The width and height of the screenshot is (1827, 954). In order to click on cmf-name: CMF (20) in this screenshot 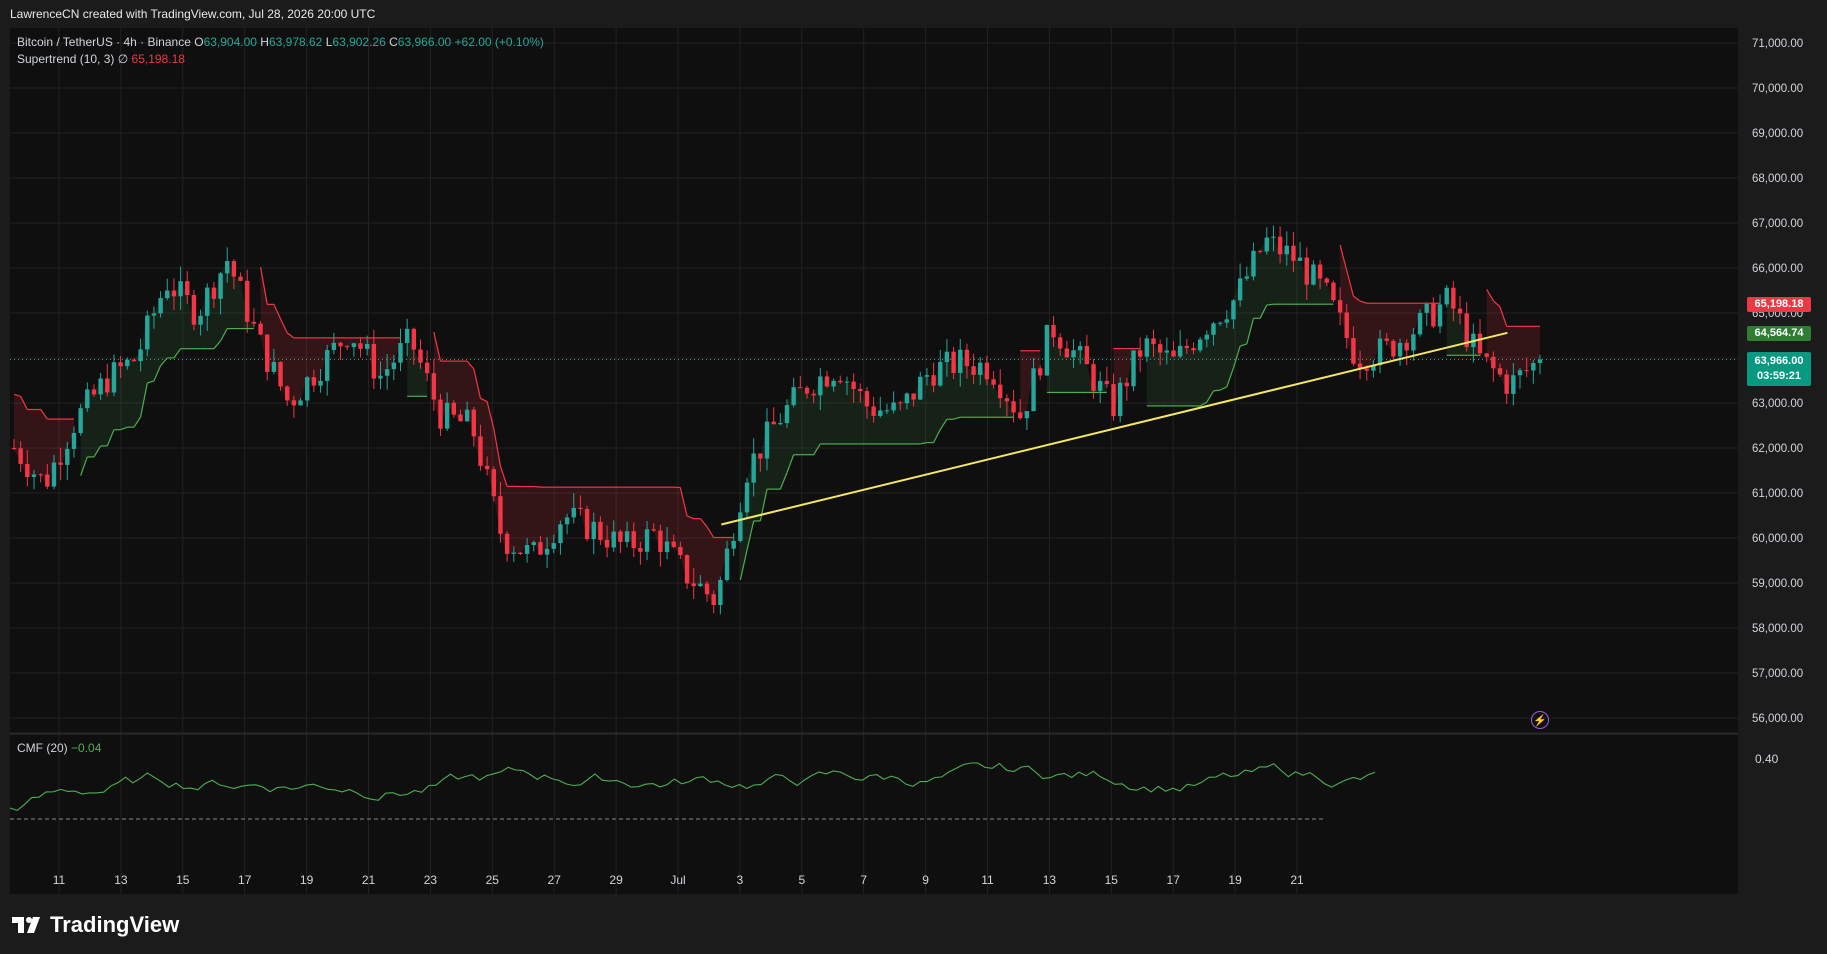, I will do `click(42, 748)`.